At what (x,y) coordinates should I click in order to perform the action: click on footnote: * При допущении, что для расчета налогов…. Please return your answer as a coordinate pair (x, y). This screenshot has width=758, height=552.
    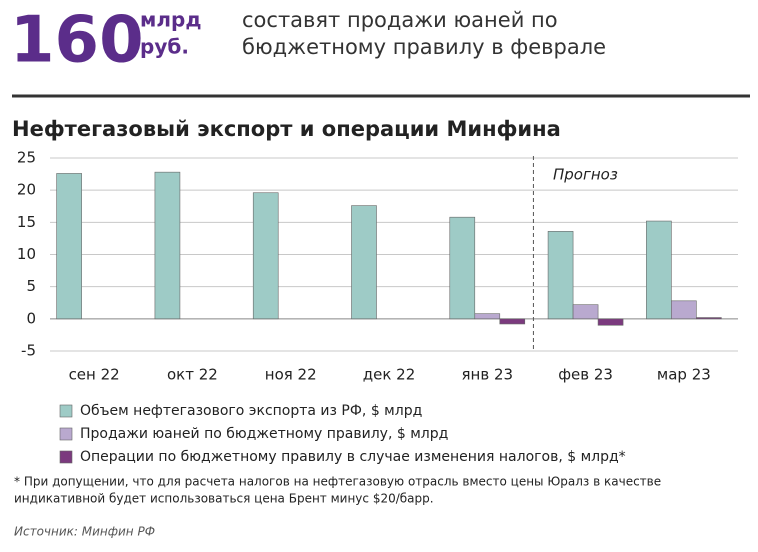
    Looking at the image, I should click on (337, 482).